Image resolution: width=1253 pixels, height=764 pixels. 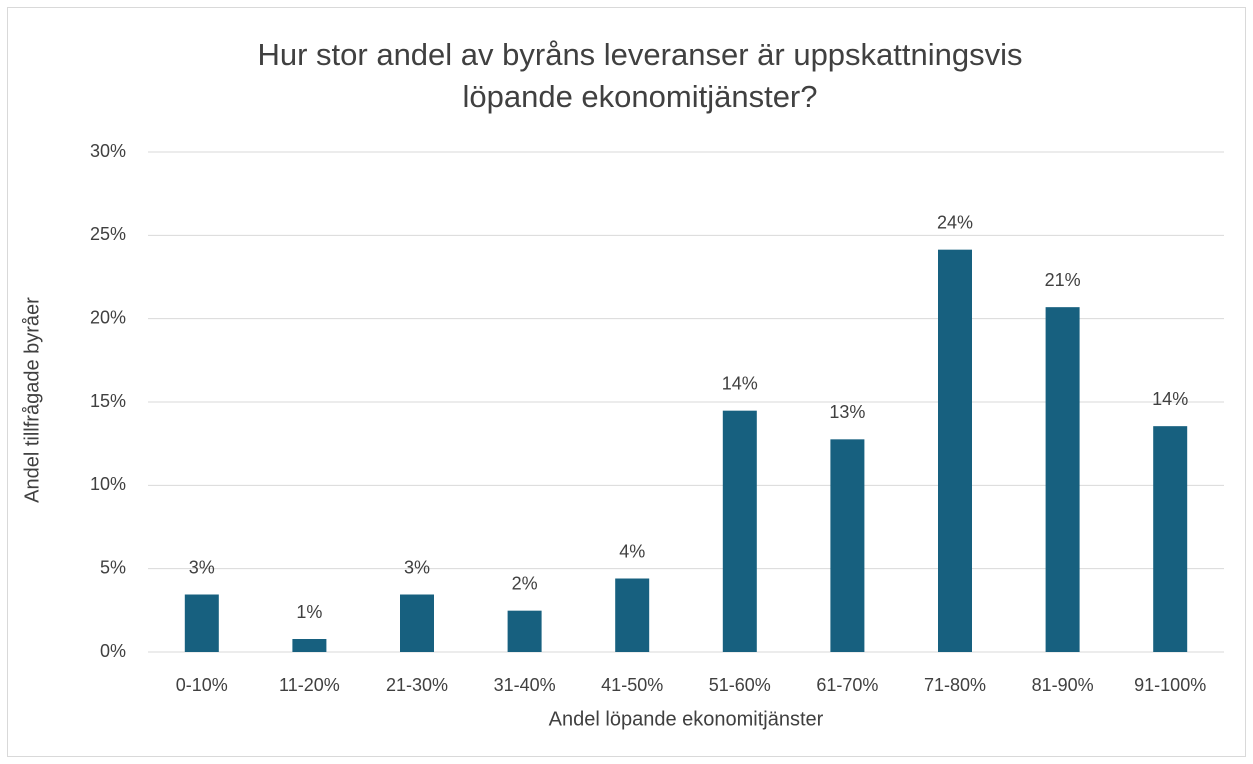 I want to click on y-tick-label: 10%, so click(x=108, y=484).